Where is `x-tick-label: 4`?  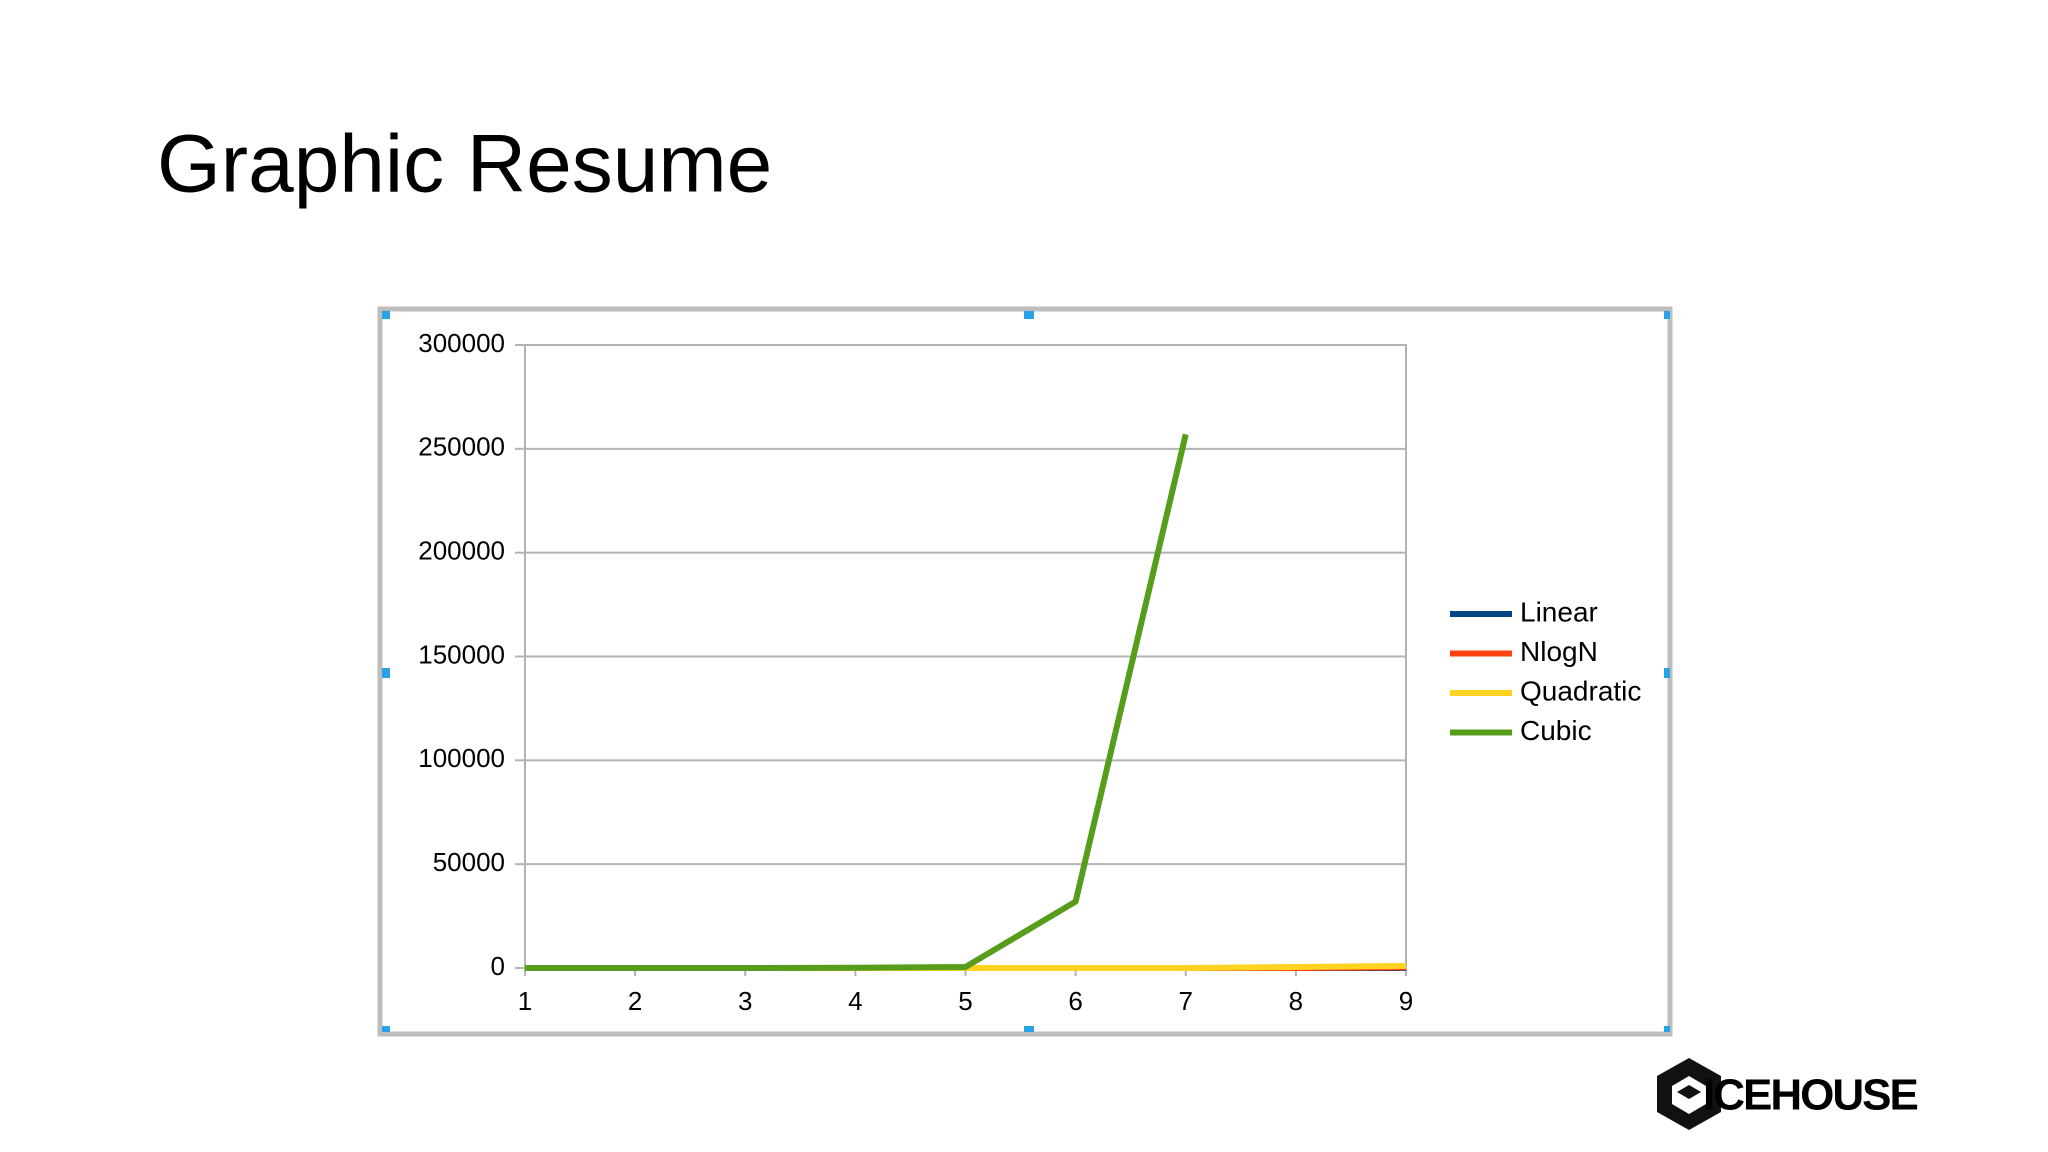 x-tick-label: 4 is located at coordinates (855, 1001).